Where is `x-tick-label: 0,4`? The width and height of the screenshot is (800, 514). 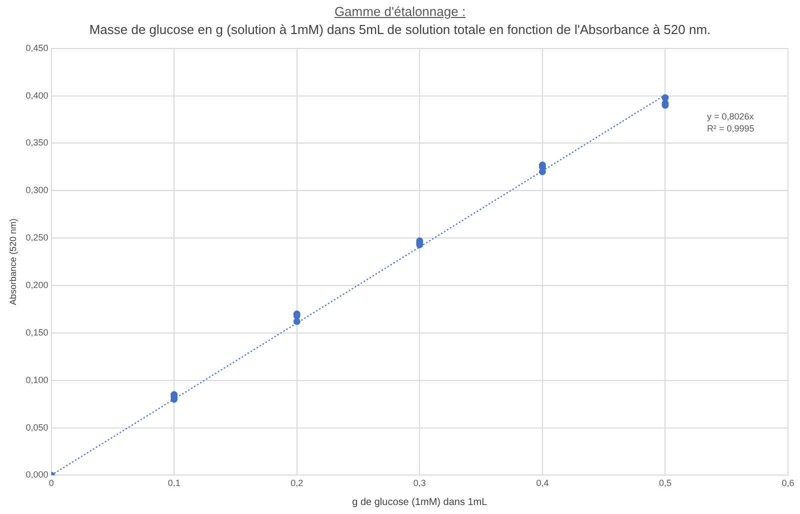 x-tick-label: 0,4 is located at coordinates (542, 483).